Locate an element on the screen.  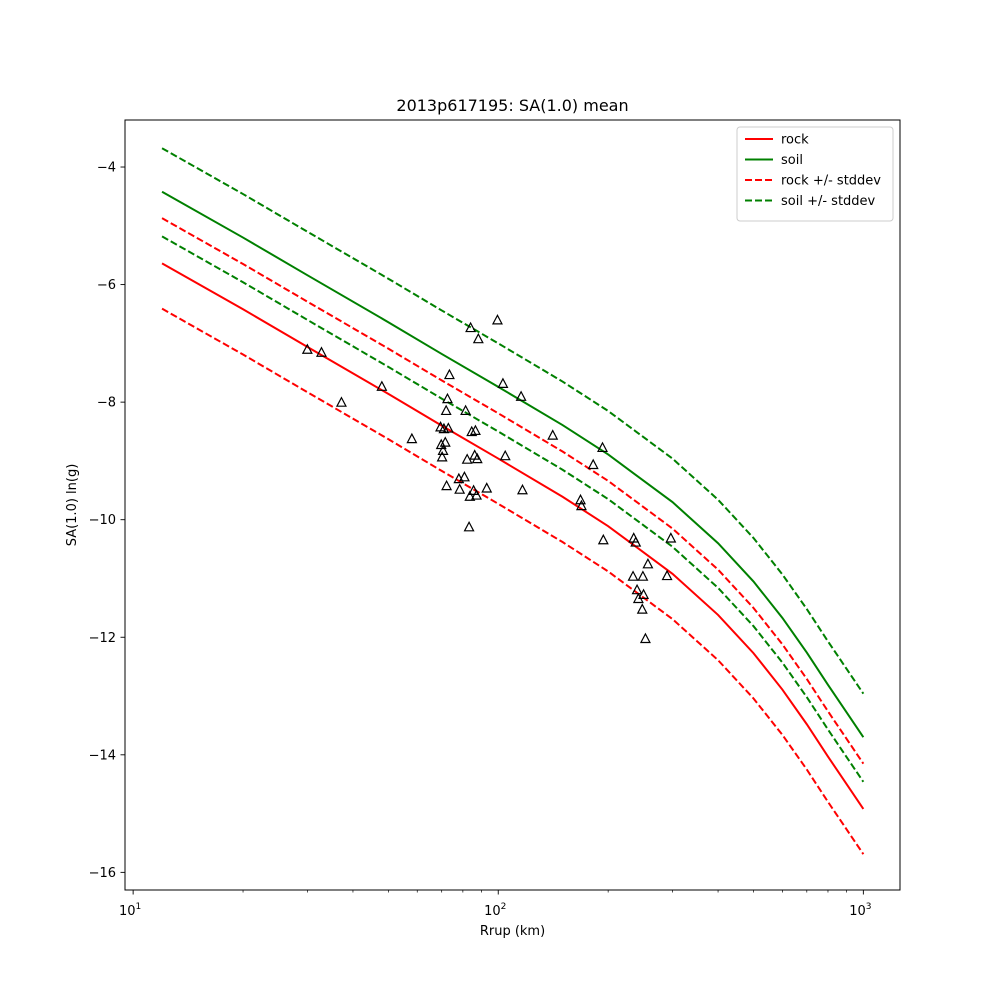
x-tick-label-2: 10³ is located at coordinates (860, 910).